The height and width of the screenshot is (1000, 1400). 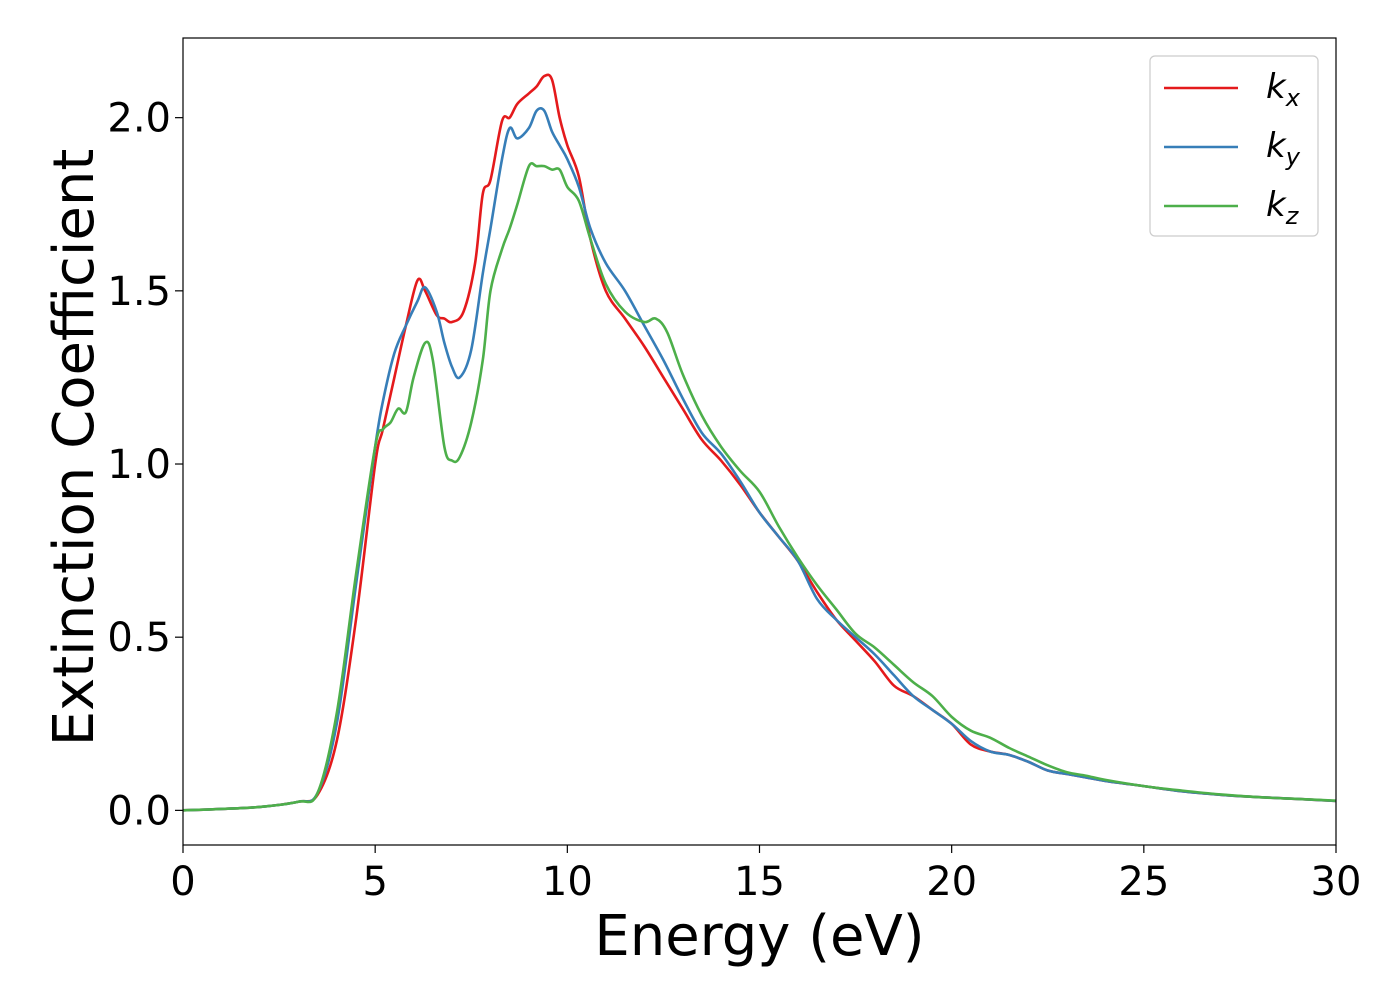 What do you see at coordinates (182, 882) in the screenshot?
I see `x-tick-label: 0` at bounding box center [182, 882].